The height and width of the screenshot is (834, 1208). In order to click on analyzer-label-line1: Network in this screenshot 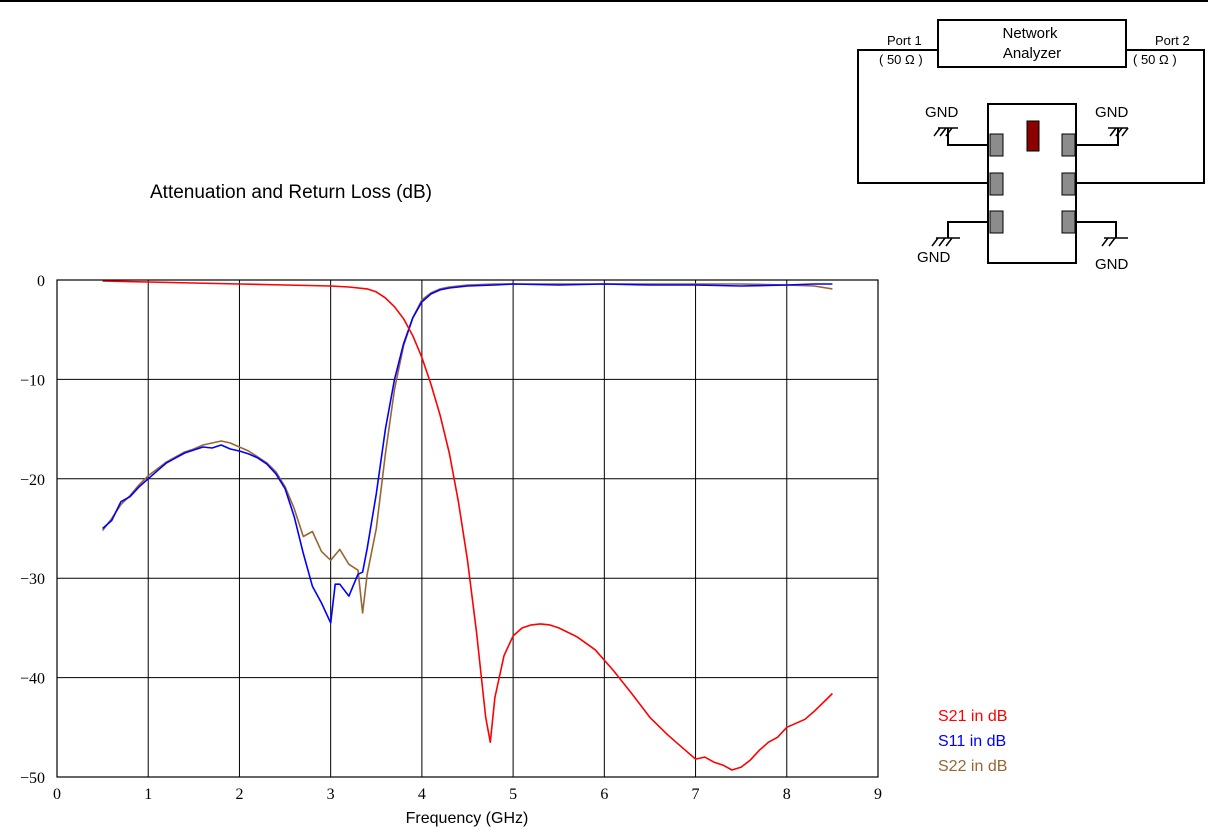, I will do `click(1030, 33)`.